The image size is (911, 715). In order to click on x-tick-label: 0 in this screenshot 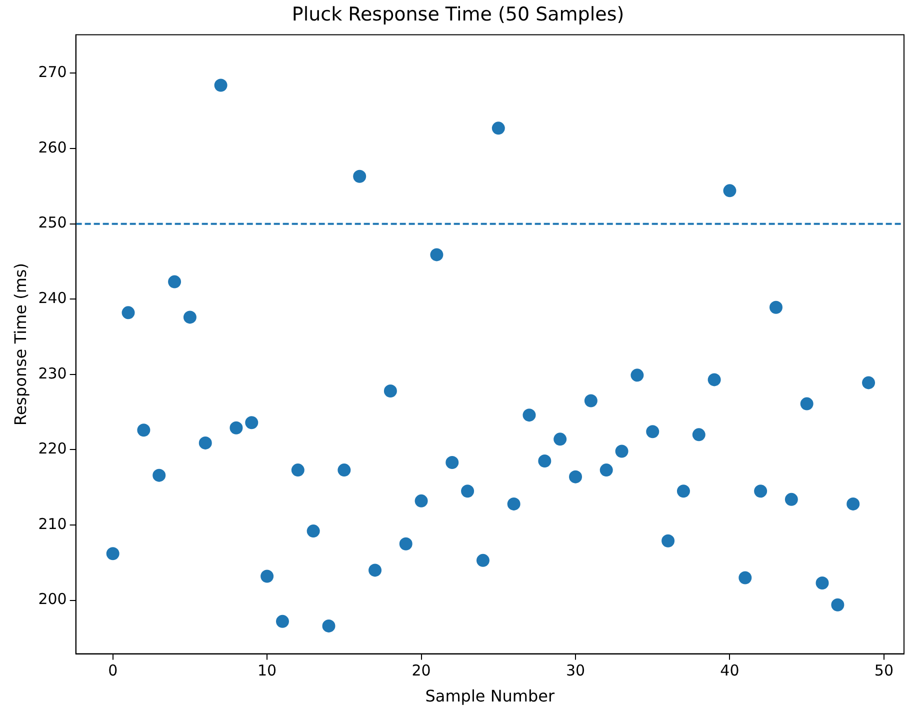, I will do `click(113, 671)`.